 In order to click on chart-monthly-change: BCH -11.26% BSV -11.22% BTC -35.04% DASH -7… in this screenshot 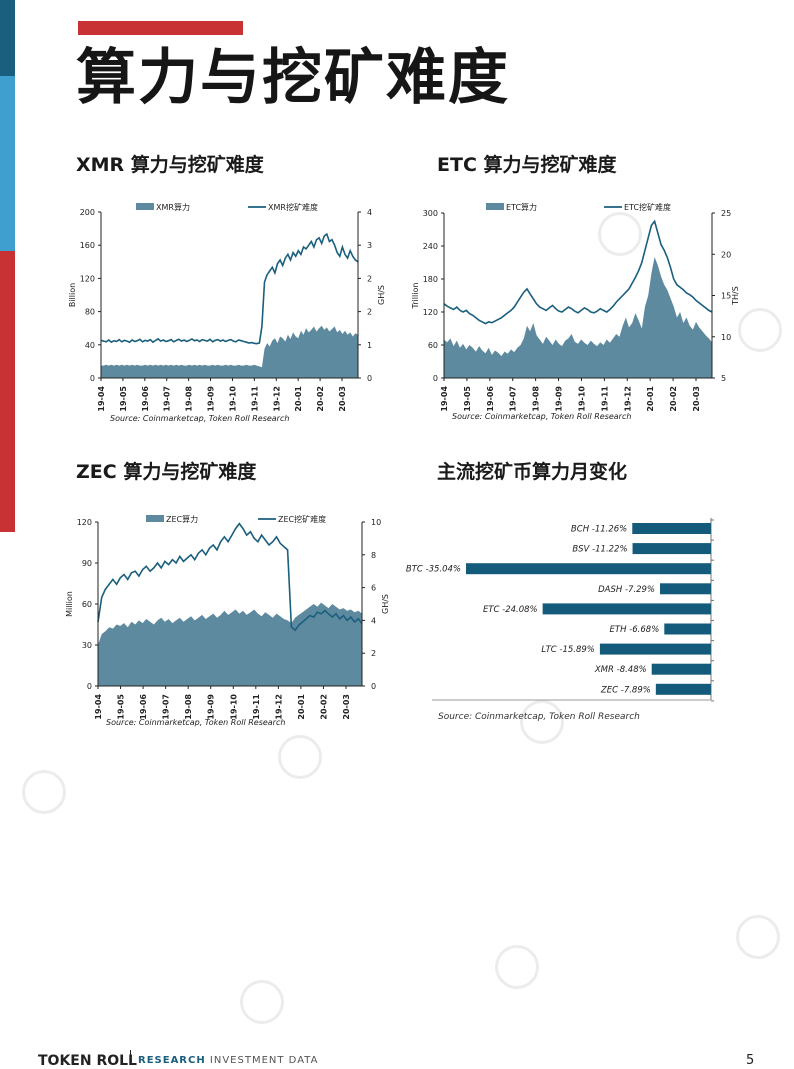, I will do `click(560, 620)`.